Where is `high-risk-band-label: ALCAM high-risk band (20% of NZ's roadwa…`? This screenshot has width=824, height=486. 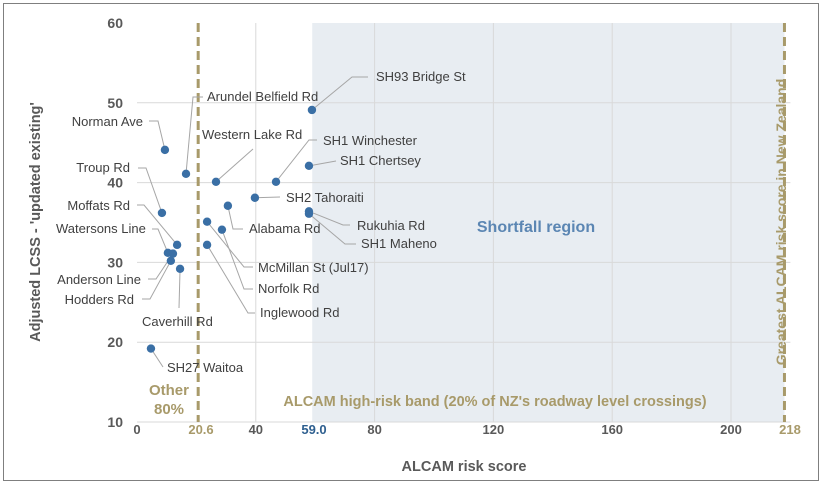
high-risk-band-label: ALCAM high-risk band (20% of NZ's roadwa… is located at coordinates (494, 402).